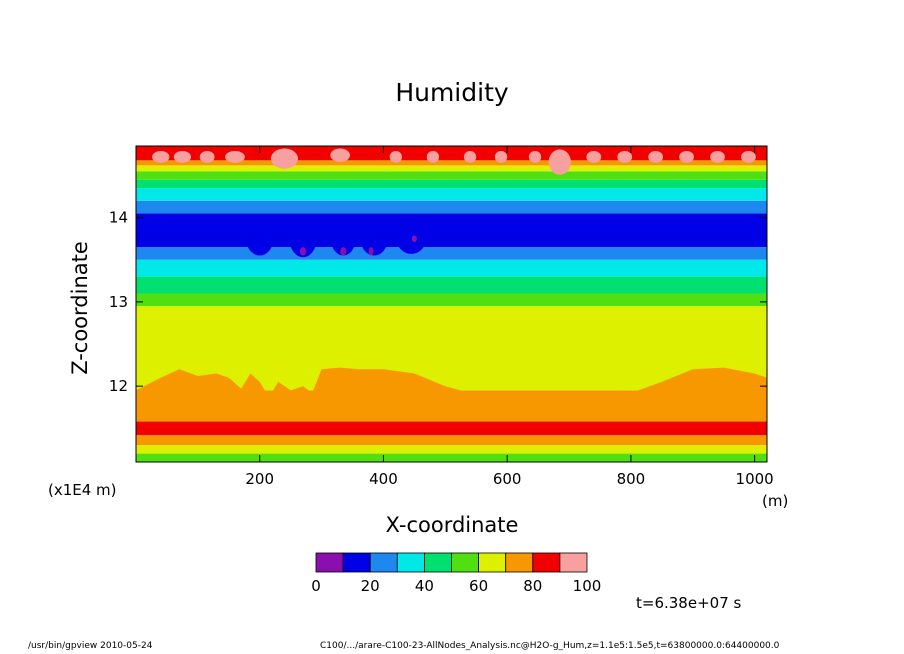 The width and height of the screenshot is (904, 654). What do you see at coordinates (118, 218) in the screenshot?
I see `y-tick-label-2: 14` at bounding box center [118, 218].